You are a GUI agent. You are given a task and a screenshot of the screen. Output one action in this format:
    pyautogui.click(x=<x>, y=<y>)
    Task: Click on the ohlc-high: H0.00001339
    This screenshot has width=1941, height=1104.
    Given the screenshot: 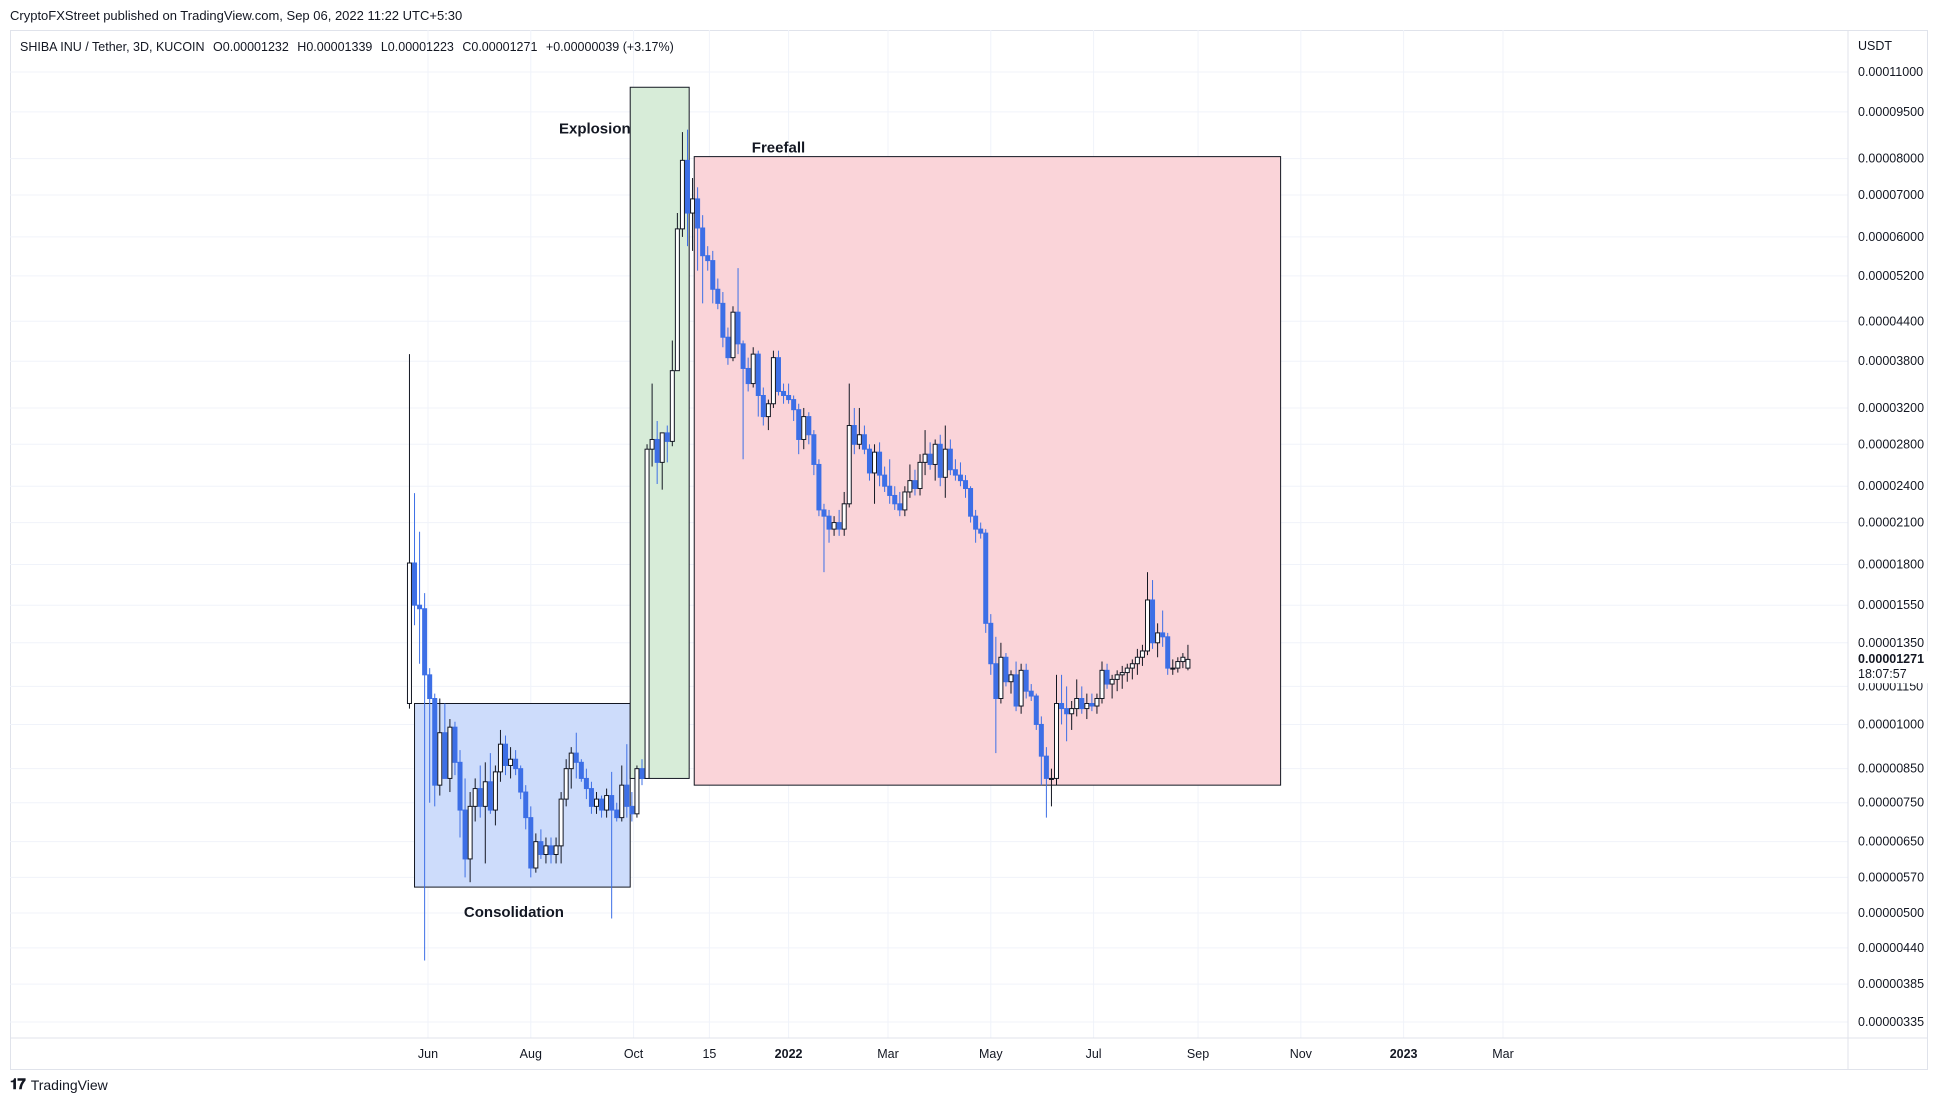 What is the action you would take?
    pyautogui.click(x=335, y=47)
    